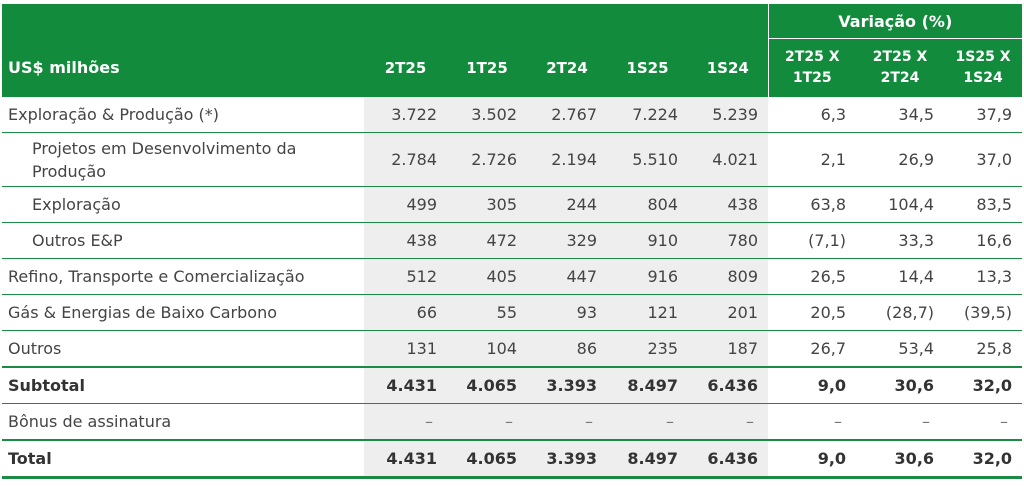 Image resolution: width=1024 pixels, height=486 pixels. I want to click on row-value: 30,6, so click(900, 385).